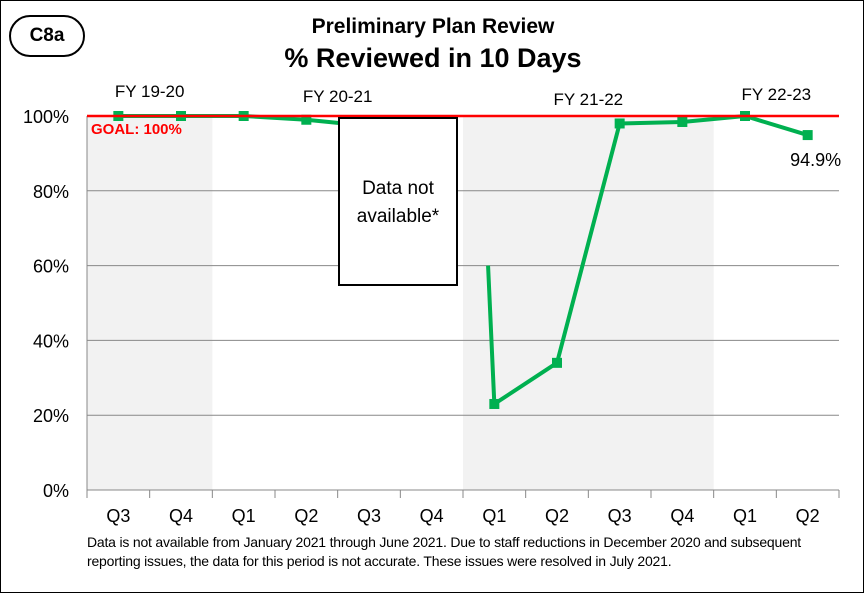  What do you see at coordinates (47, 36) in the screenshot?
I see `chart-id-badge: C8a` at bounding box center [47, 36].